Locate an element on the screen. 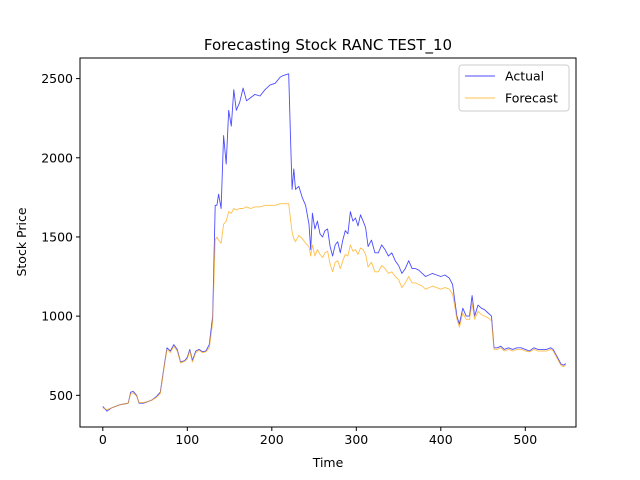 This screenshot has height=480, width=640. y-axis-label: Stock Price is located at coordinates (21, 241).